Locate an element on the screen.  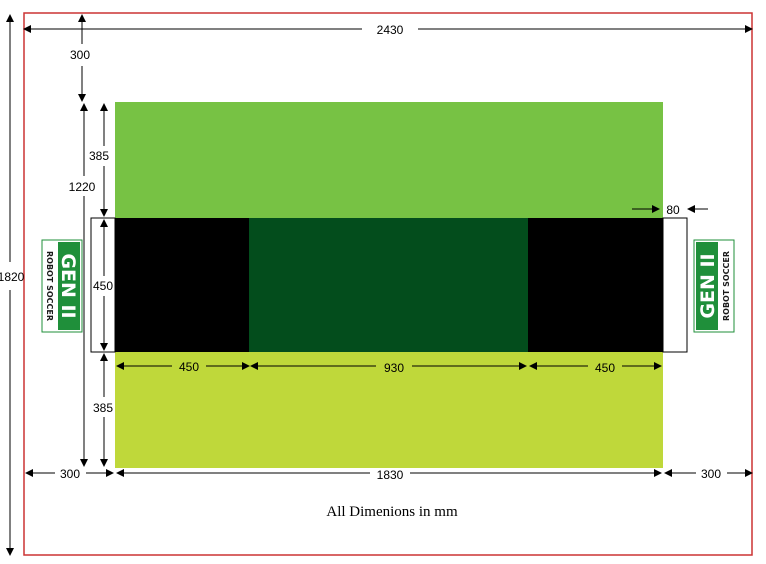
left-logo-sub: ROBOT SOCCER is located at coordinates (49, 286).